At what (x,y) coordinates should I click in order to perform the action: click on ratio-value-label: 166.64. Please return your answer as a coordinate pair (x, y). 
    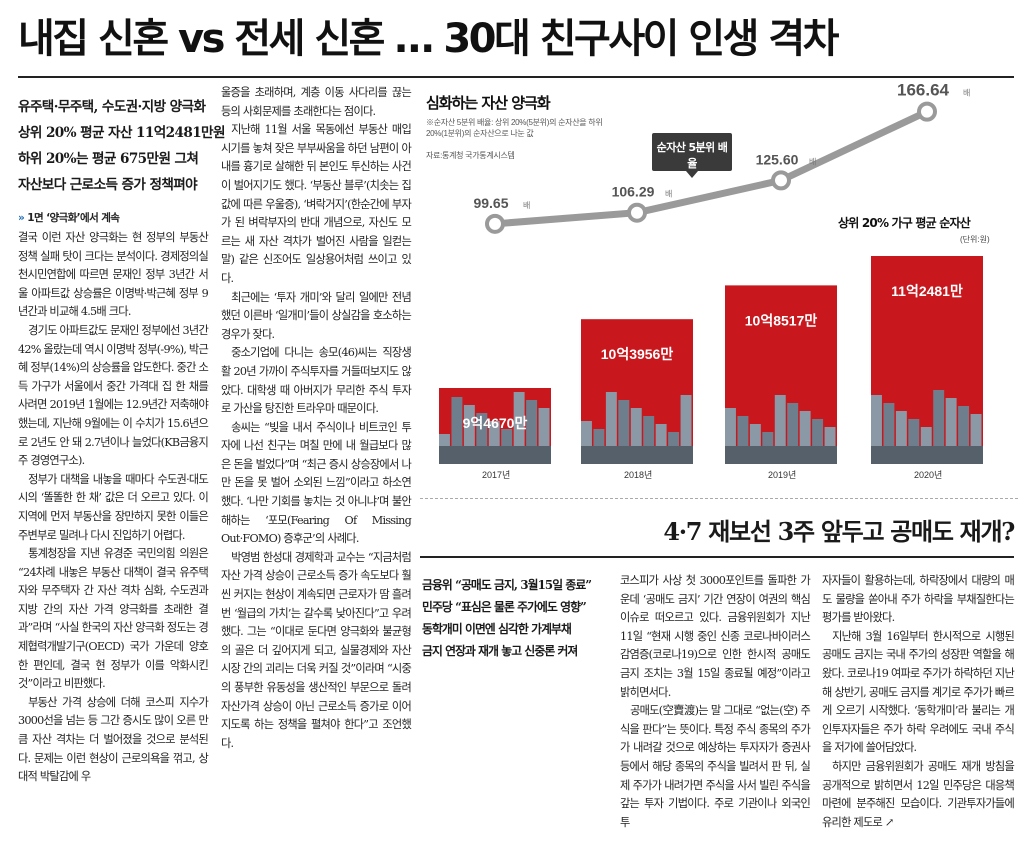
    Looking at the image, I should click on (923, 90).